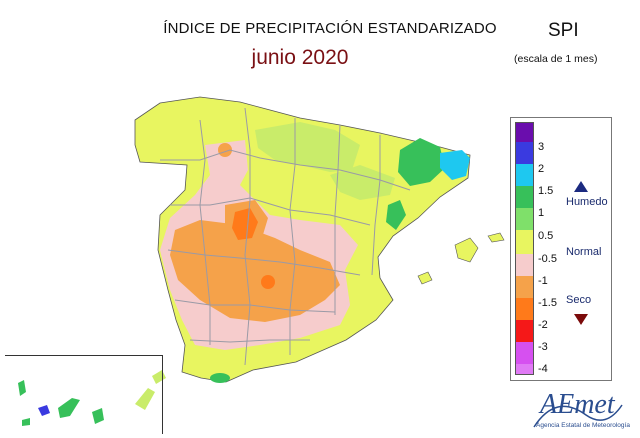 The image size is (640, 438). What do you see at coordinates (44, 410) in the screenshot?
I see `island-la-gomera` at bounding box center [44, 410].